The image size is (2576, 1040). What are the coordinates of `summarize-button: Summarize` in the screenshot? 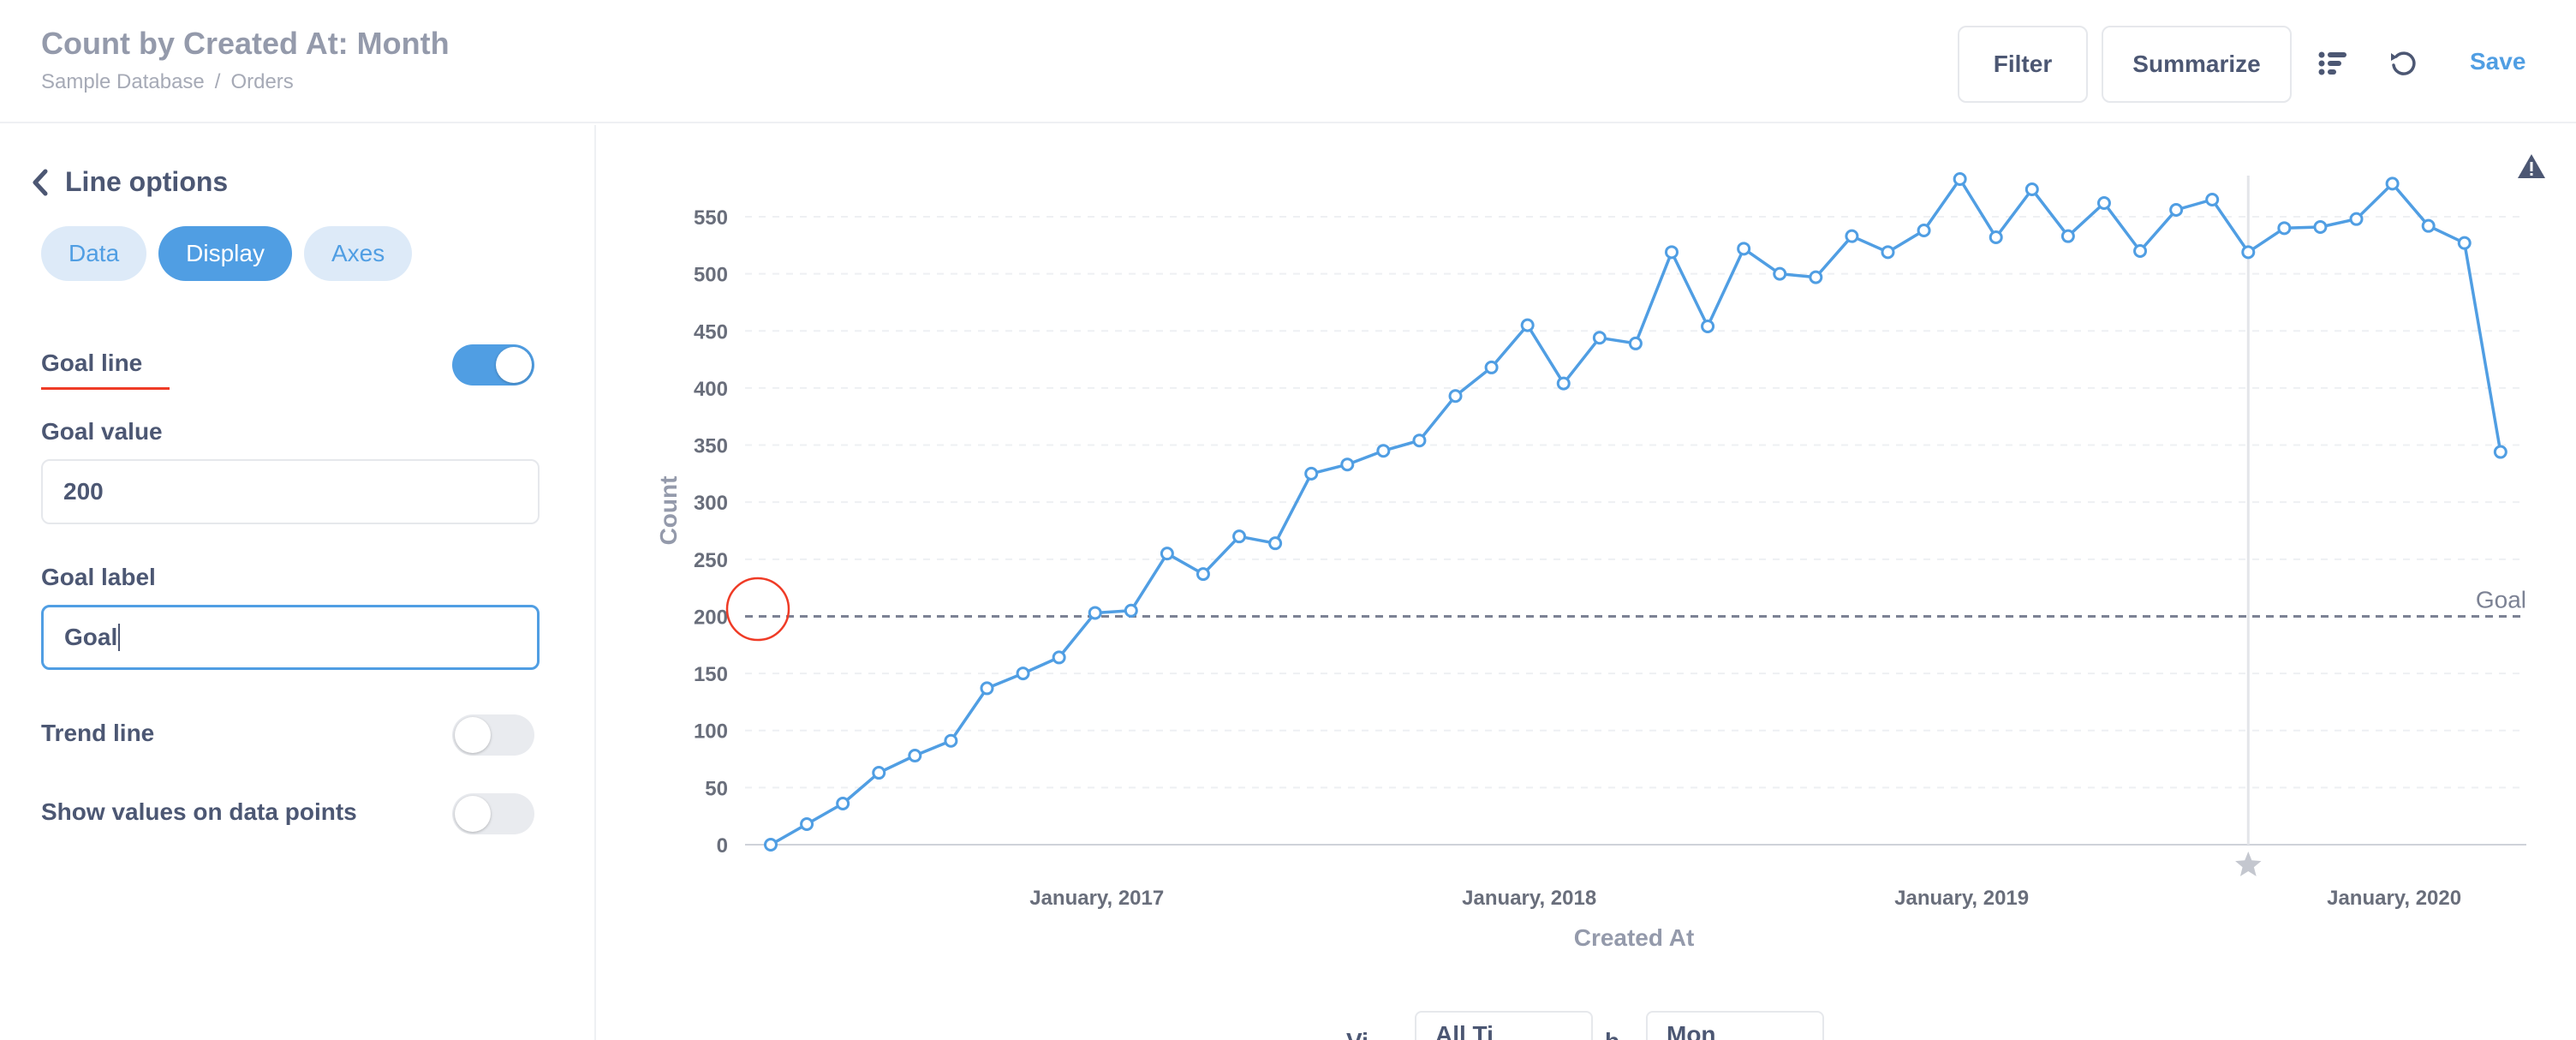 It's located at (2197, 65).